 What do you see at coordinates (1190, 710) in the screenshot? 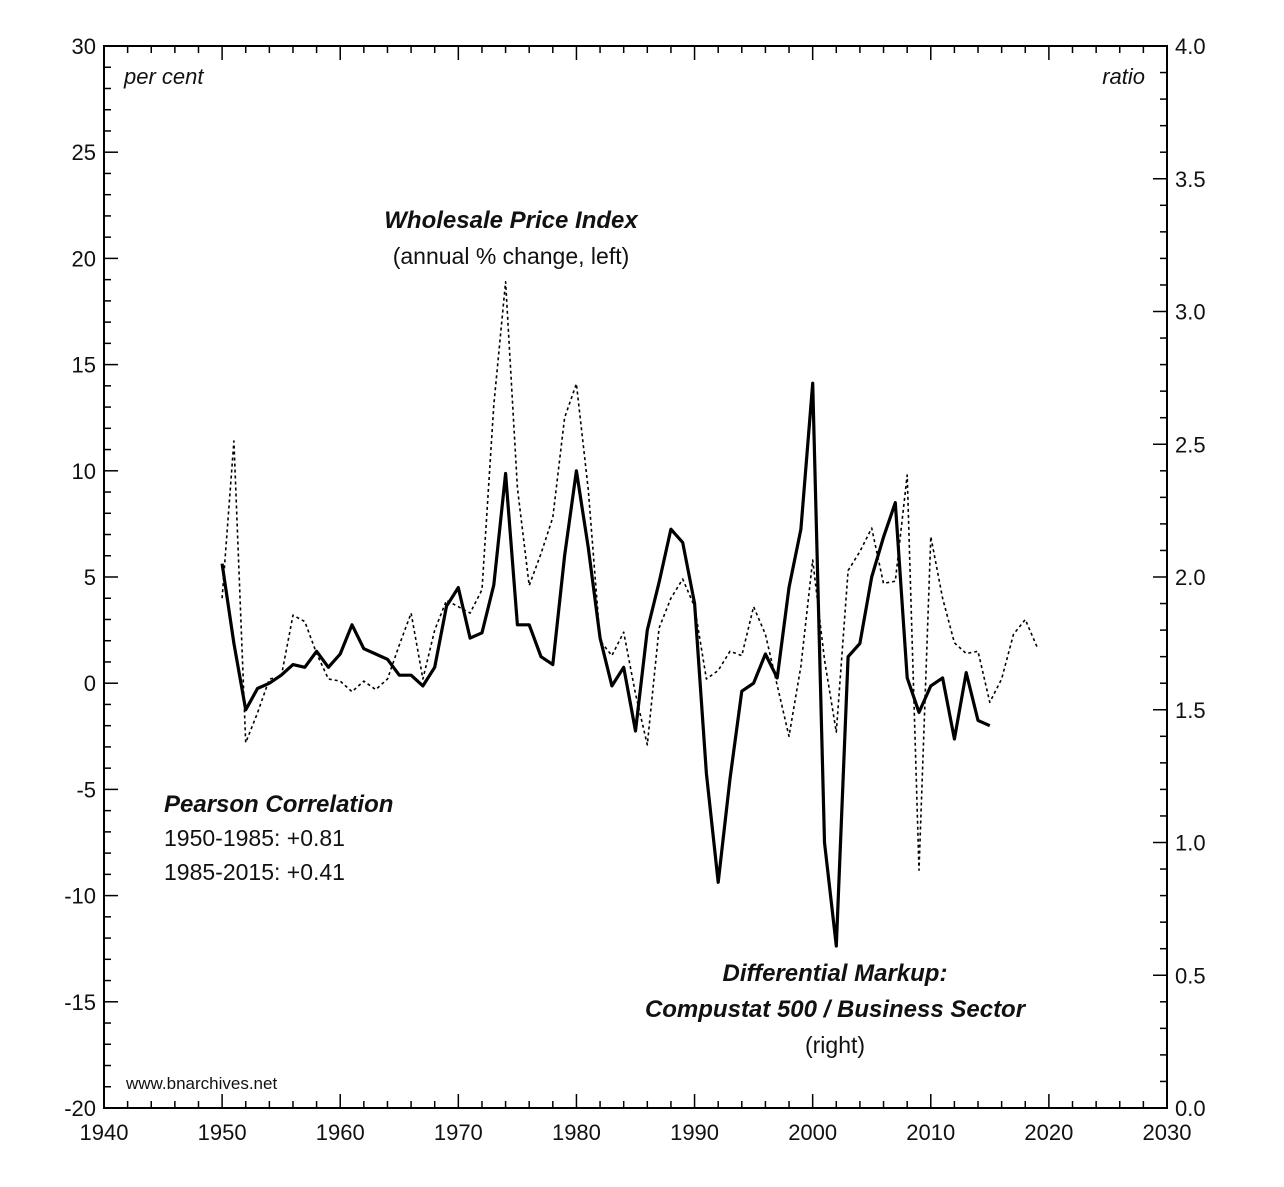
I see `right-tick-label: 1.5` at bounding box center [1190, 710].